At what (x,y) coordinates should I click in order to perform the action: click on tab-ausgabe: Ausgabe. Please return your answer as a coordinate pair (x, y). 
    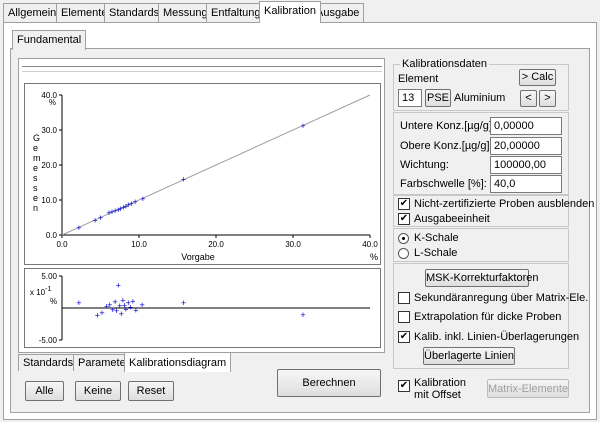
    Looking at the image, I should click on (338, 12).